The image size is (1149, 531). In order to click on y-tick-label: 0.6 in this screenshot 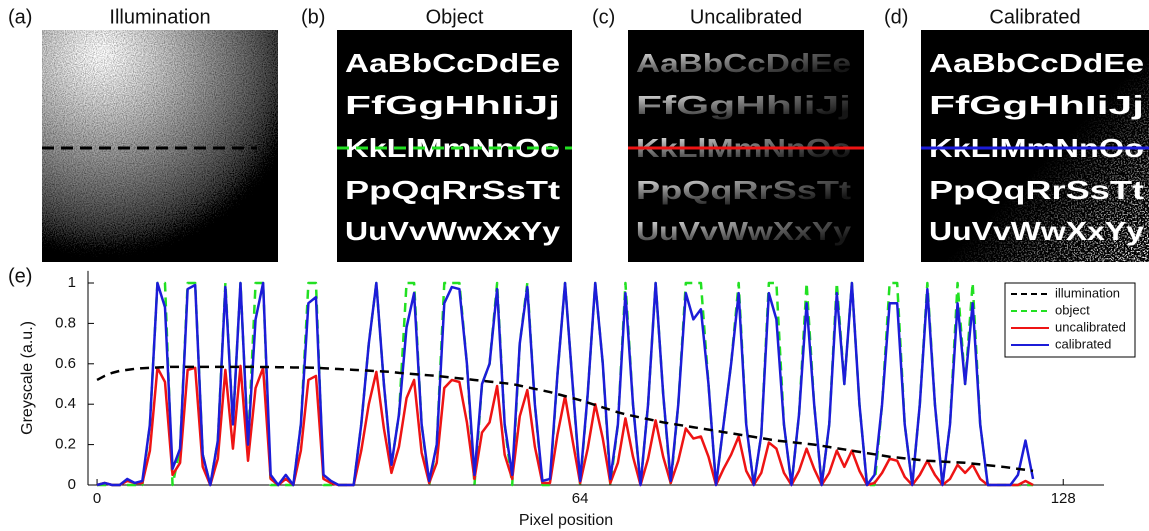, I will do `click(65, 363)`.